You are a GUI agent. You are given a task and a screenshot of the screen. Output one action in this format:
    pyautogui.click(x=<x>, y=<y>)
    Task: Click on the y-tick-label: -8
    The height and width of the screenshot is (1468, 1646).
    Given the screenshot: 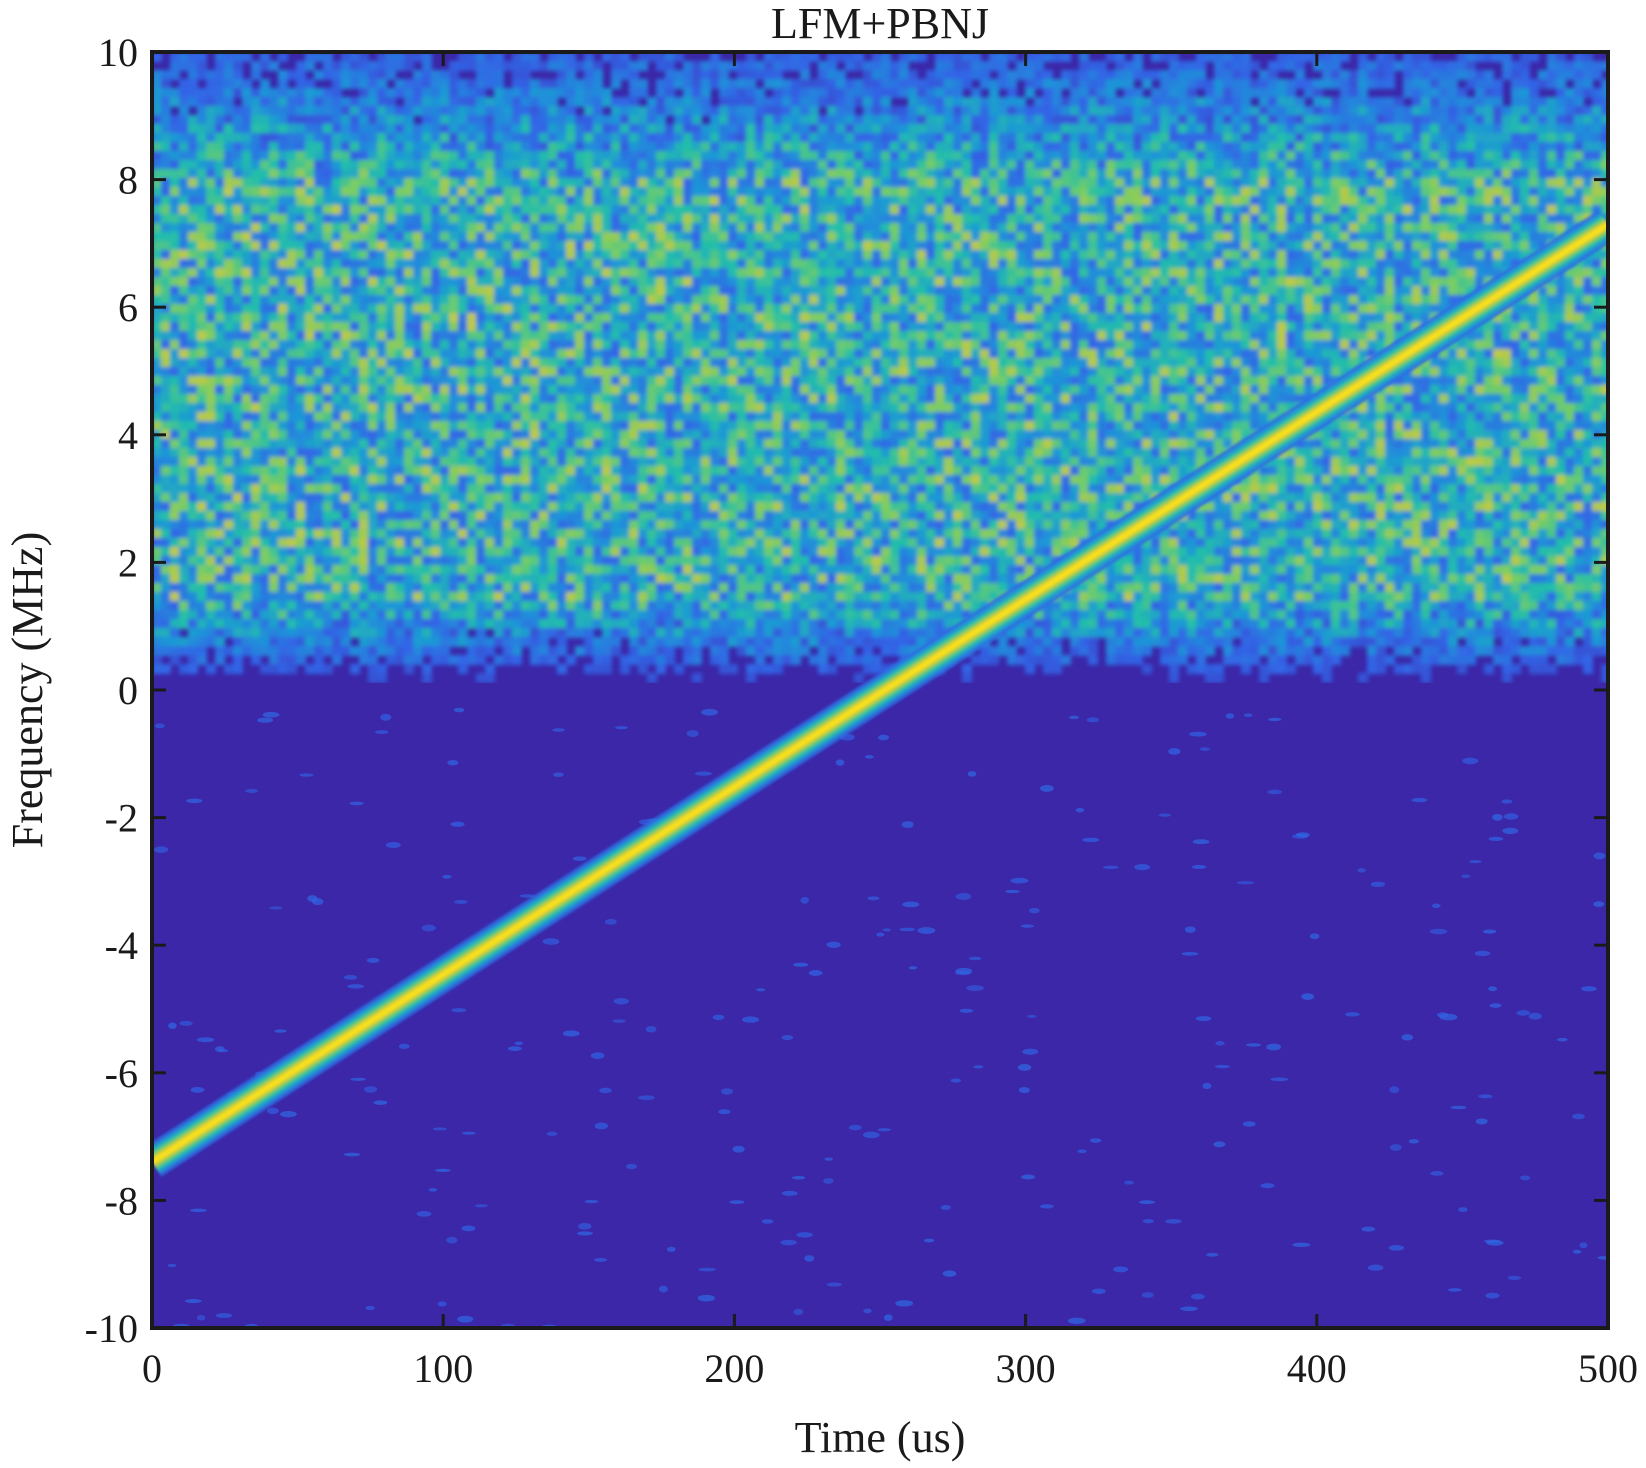 What is the action you would take?
    pyautogui.click(x=121, y=1200)
    